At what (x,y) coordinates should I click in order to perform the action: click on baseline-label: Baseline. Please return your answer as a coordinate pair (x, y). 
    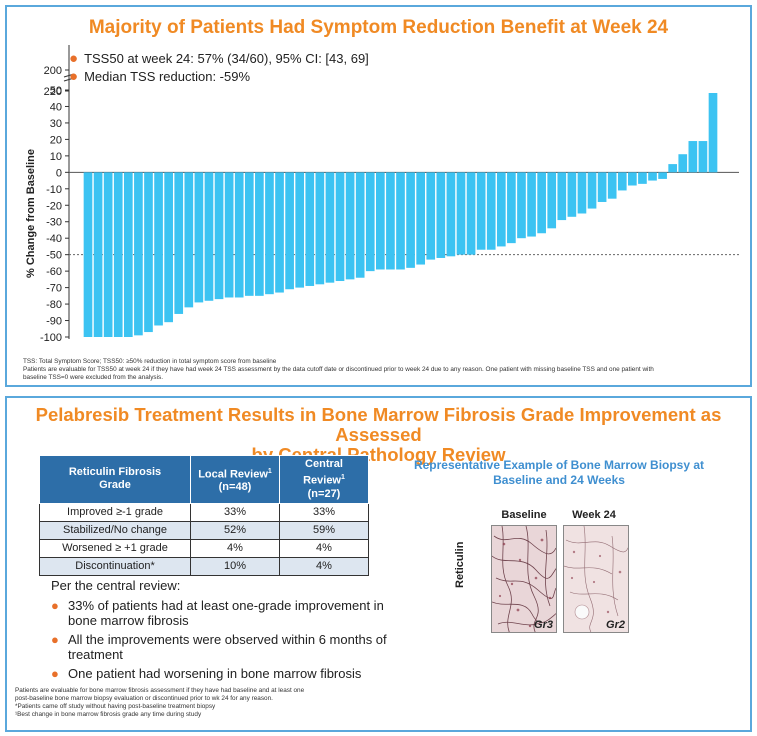
    Looking at the image, I should click on (524, 515).